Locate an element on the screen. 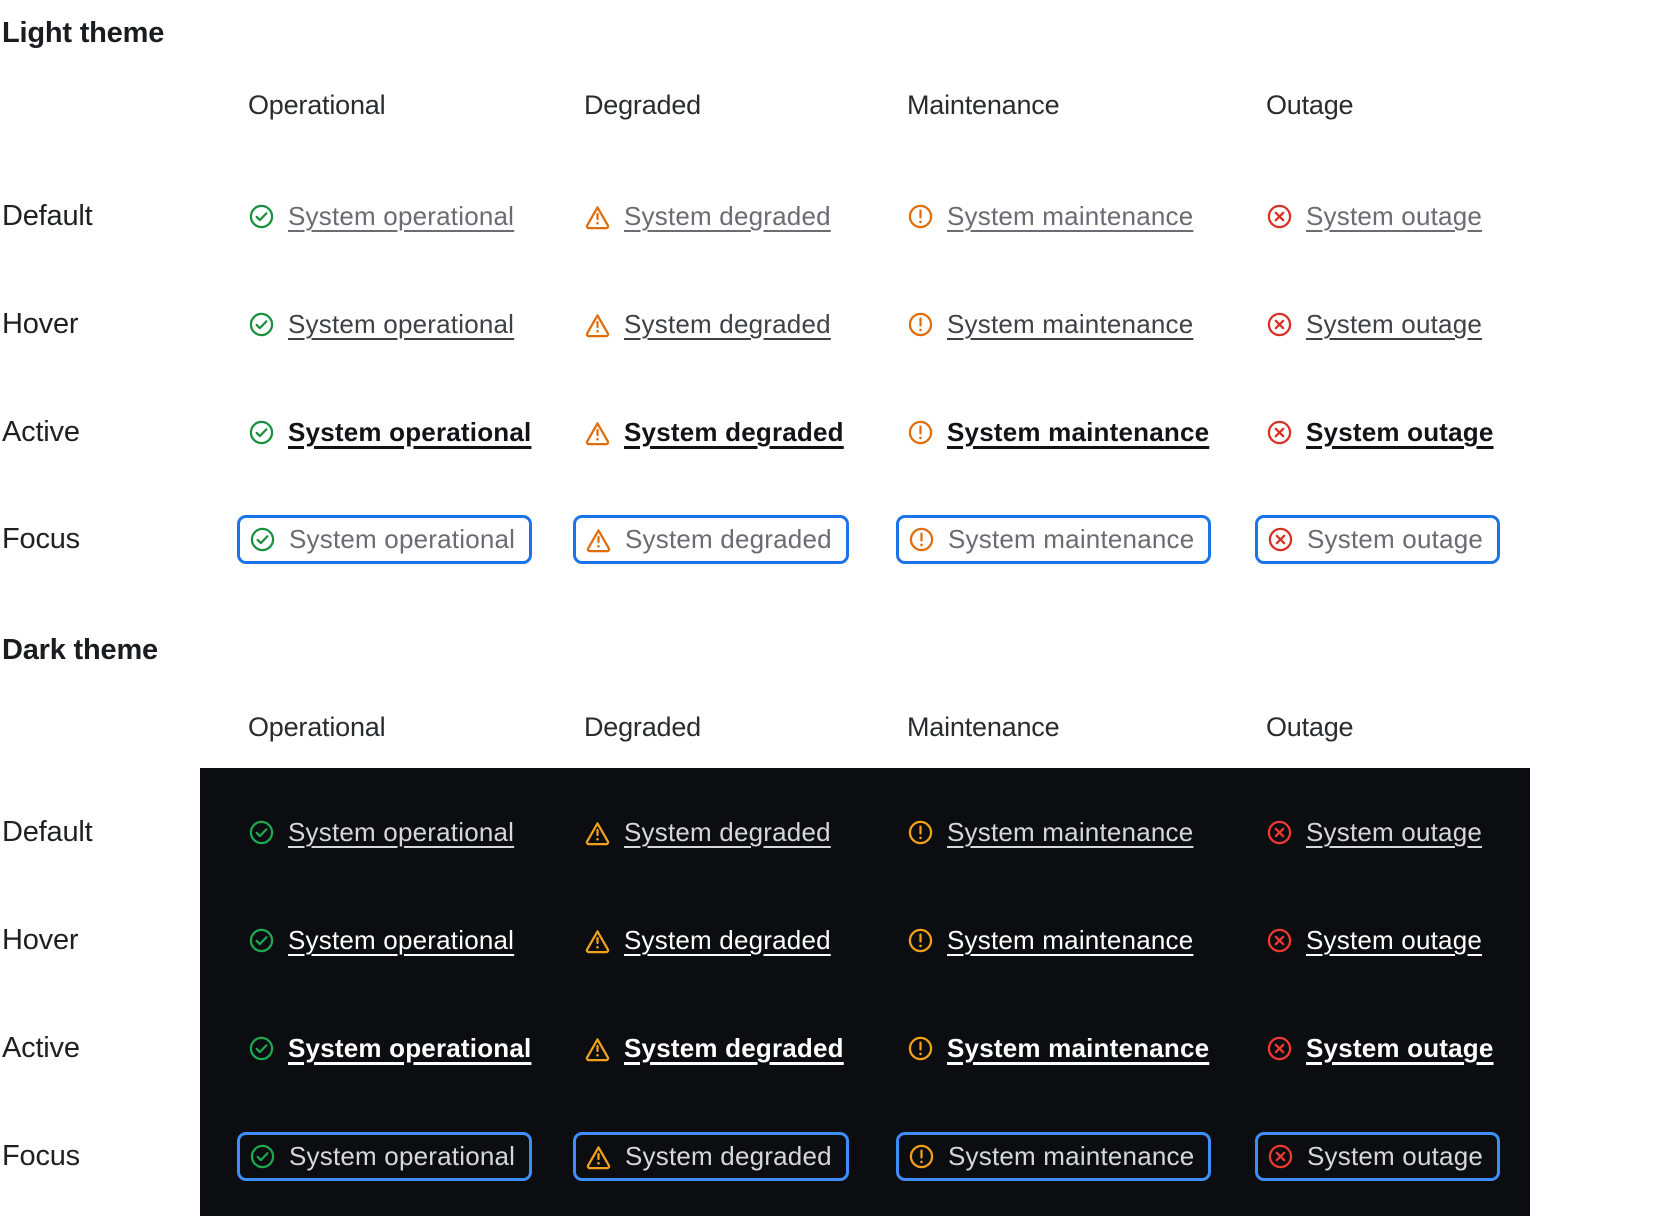 This screenshot has height=1216, width=1672. focus-ring: System outage is located at coordinates (1378, 1156).